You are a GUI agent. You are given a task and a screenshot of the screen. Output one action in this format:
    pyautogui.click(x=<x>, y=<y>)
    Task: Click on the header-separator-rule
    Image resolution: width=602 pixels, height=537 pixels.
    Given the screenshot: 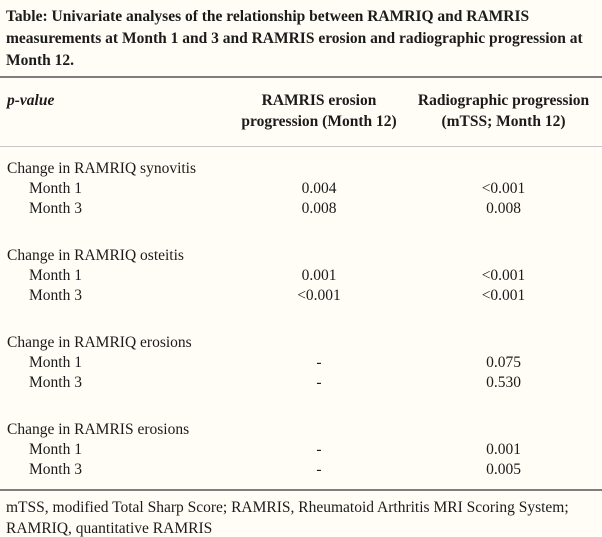 What is the action you would take?
    pyautogui.click(x=301, y=146)
    